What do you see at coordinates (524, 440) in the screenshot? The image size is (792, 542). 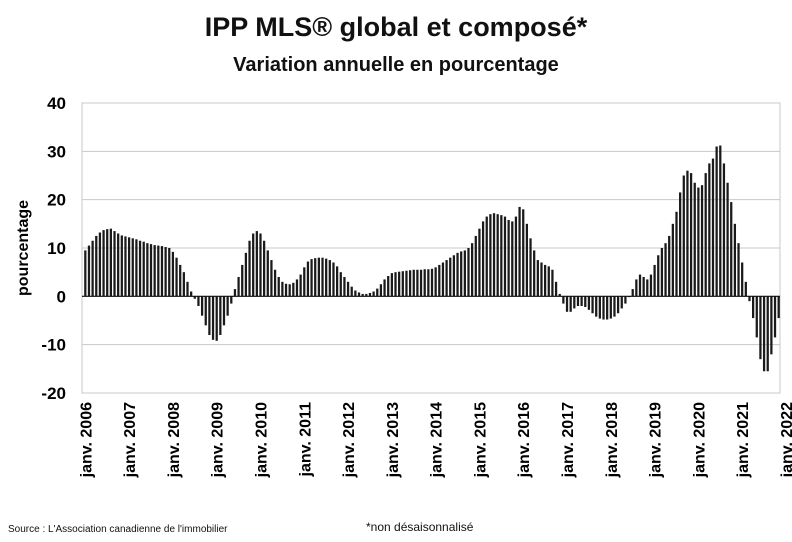 I see `x-tick-label: janv. 2016` at bounding box center [524, 440].